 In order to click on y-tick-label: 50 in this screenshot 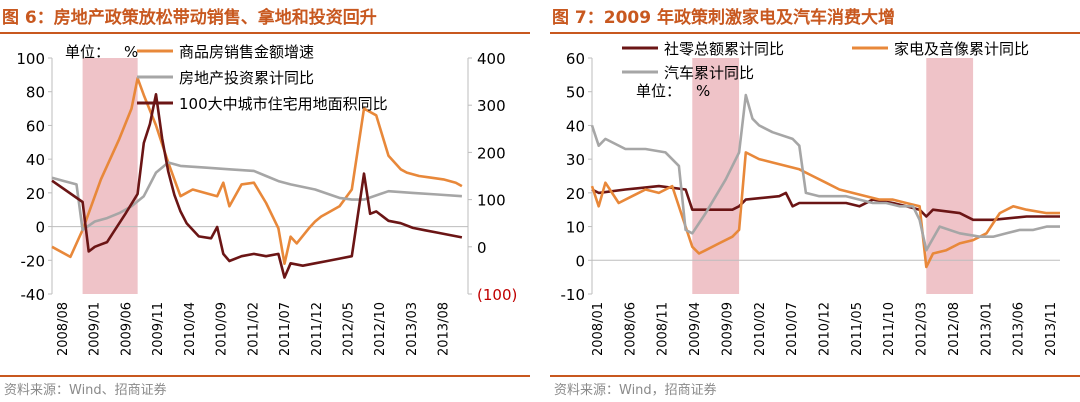, I will do `click(575, 93)`.